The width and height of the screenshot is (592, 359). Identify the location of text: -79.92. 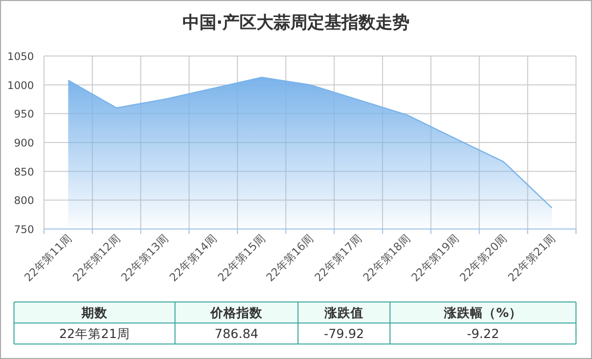
(344, 333).